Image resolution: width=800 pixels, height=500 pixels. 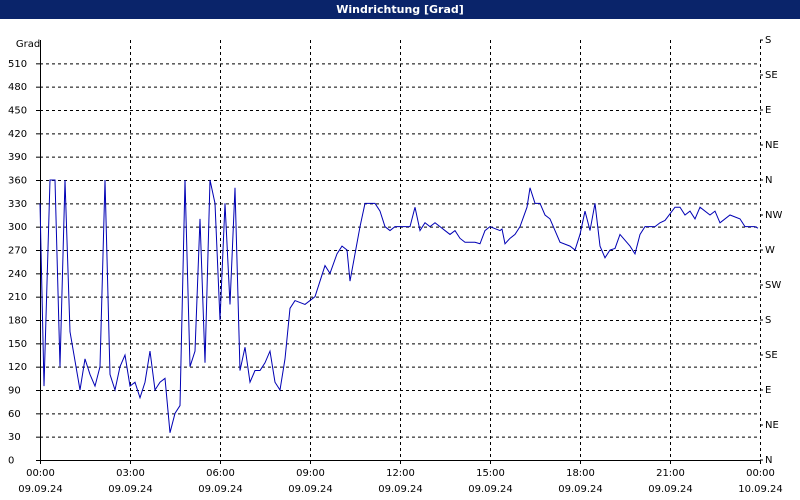 I want to click on x-tick-date: 10.09.24, so click(x=760, y=489).